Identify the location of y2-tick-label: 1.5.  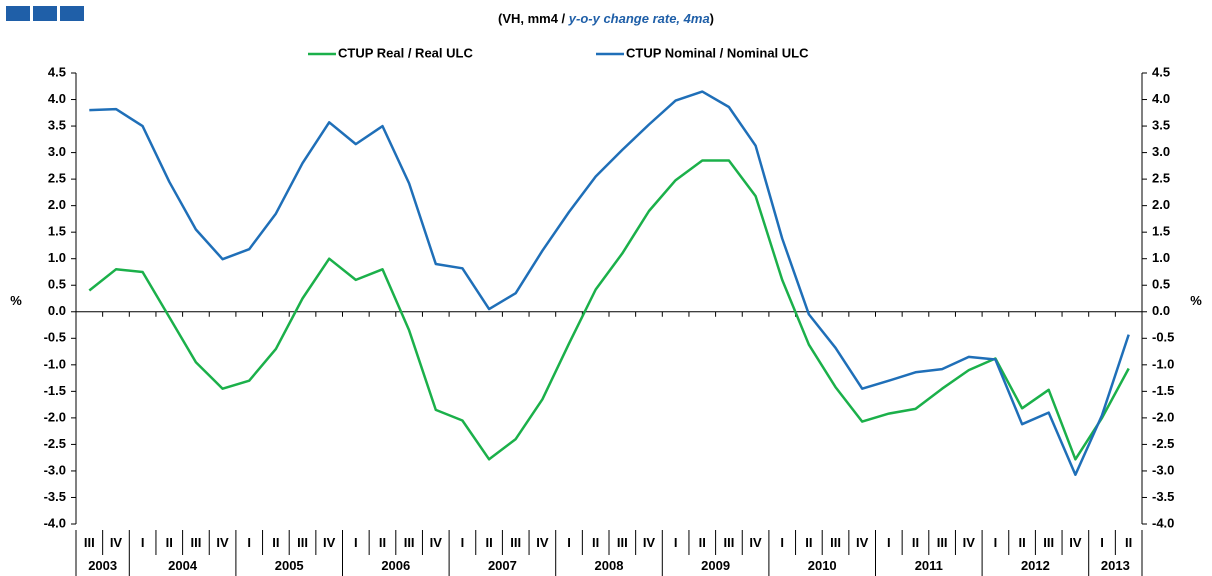
(1161, 231).